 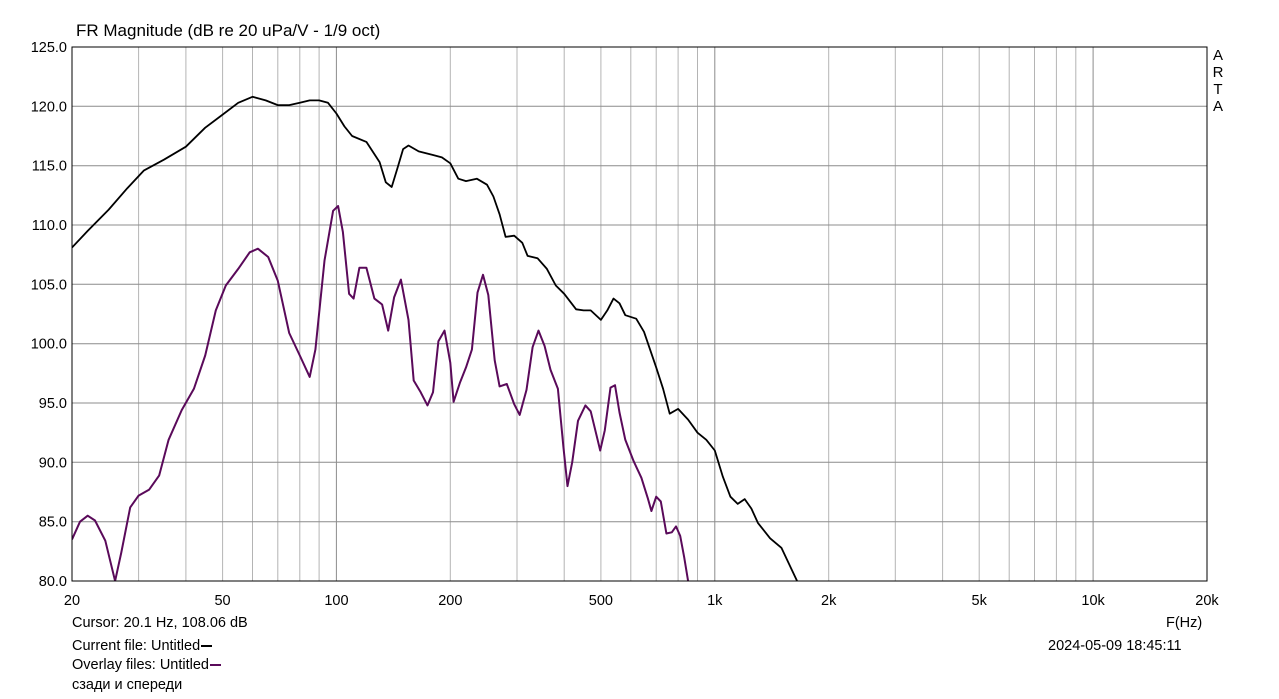 What do you see at coordinates (49, 48) in the screenshot?
I see `y-tick-label: 125.0` at bounding box center [49, 48].